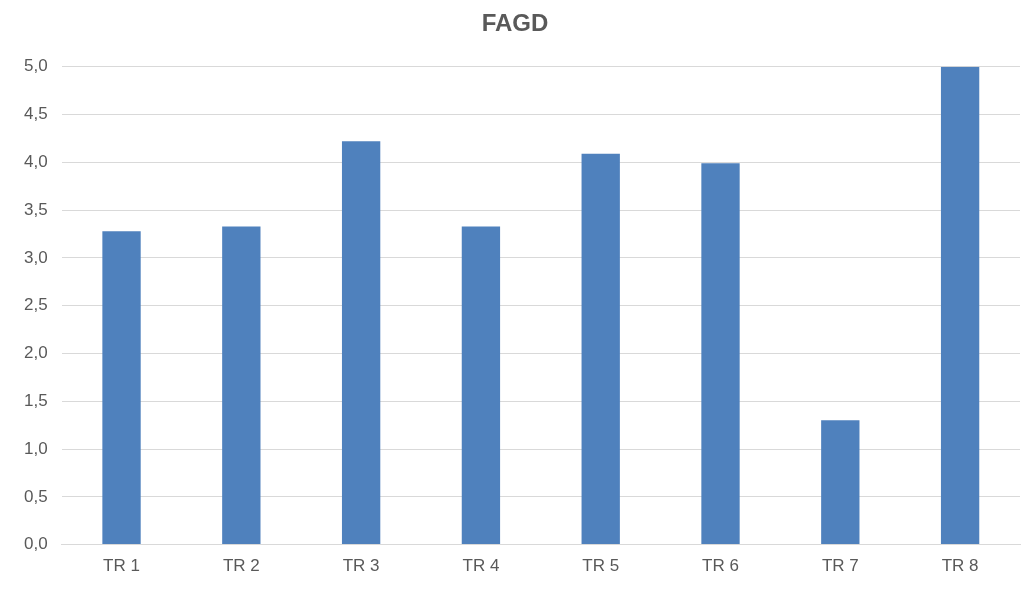 The image size is (1028, 597). What do you see at coordinates (35, 114) in the screenshot?
I see `y-tick-label: 4,5` at bounding box center [35, 114].